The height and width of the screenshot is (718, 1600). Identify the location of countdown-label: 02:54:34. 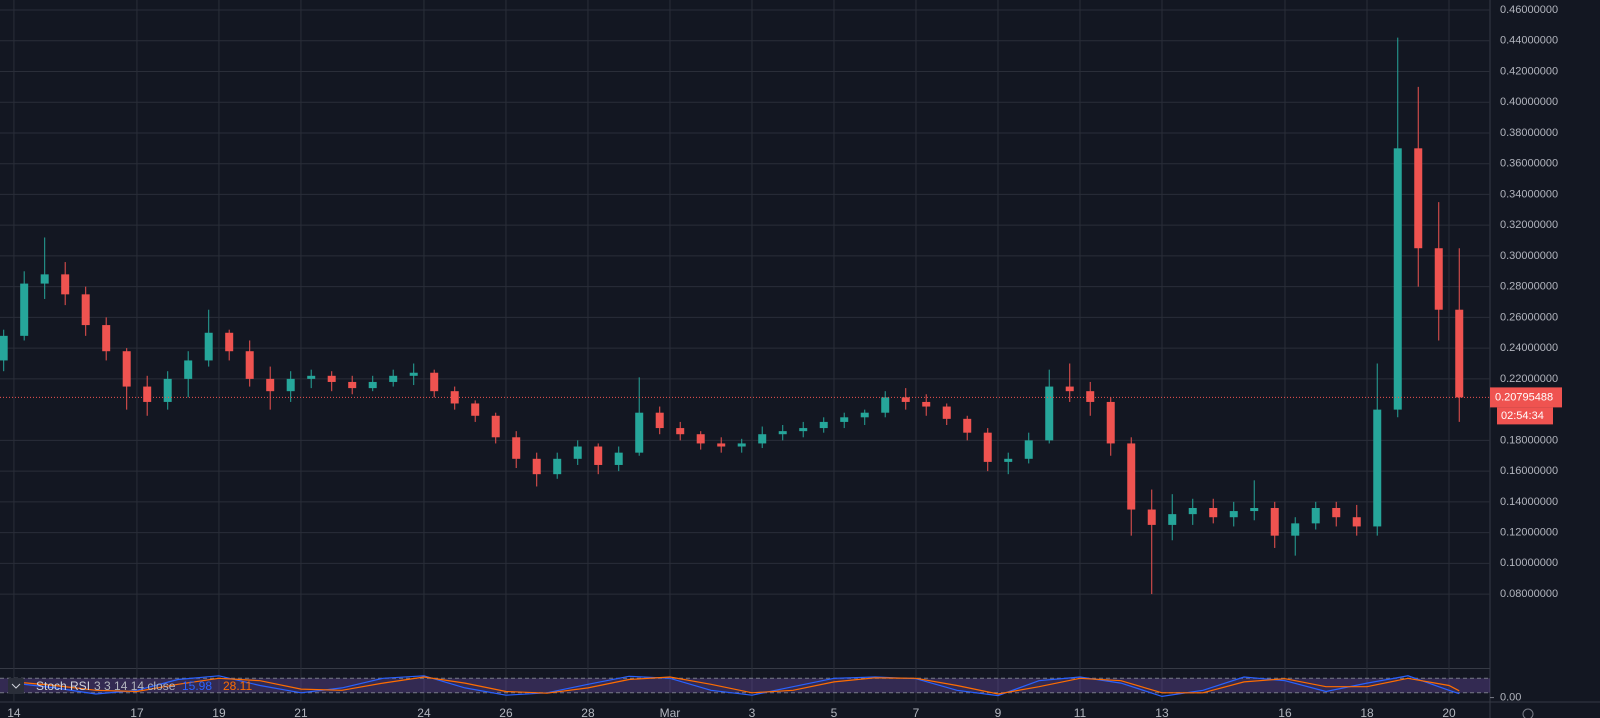
(1522, 416).